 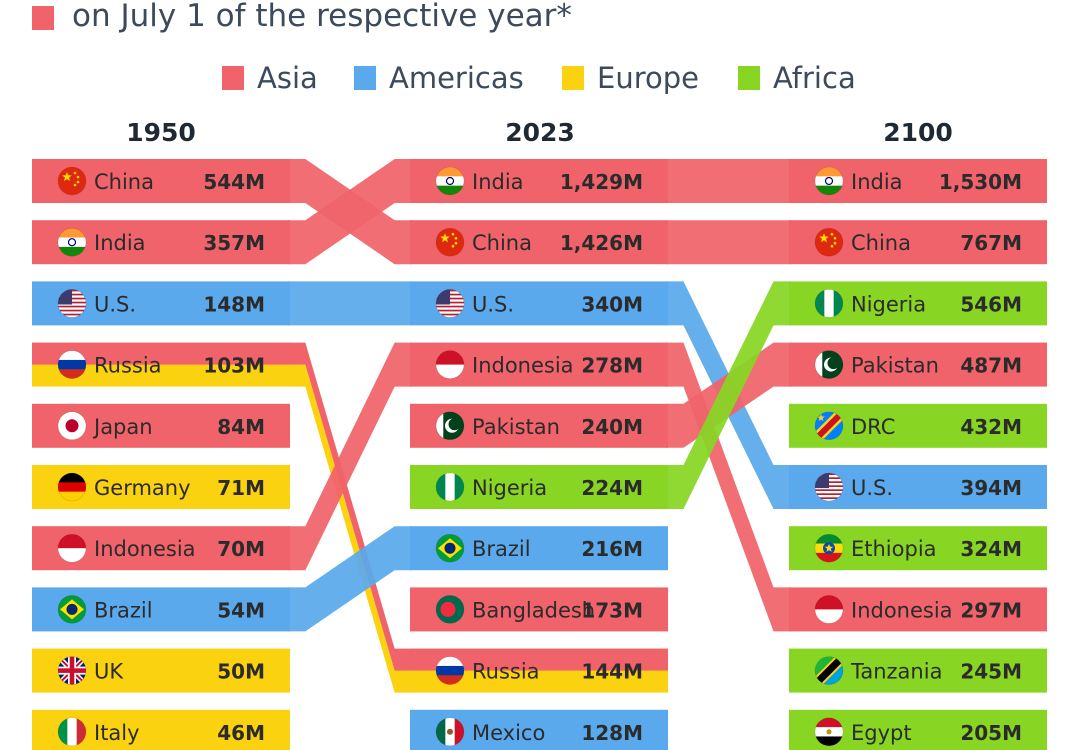 What do you see at coordinates (287, 78) in the screenshot?
I see `legend-label-asia: Asia` at bounding box center [287, 78].